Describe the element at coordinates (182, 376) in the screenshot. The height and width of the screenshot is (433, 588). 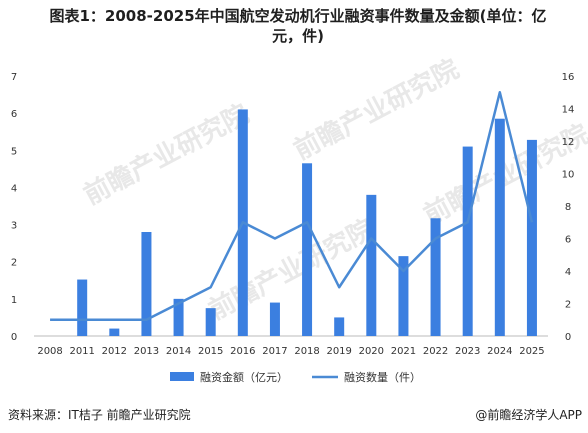
I see `legend-bar-swatch` at that location.